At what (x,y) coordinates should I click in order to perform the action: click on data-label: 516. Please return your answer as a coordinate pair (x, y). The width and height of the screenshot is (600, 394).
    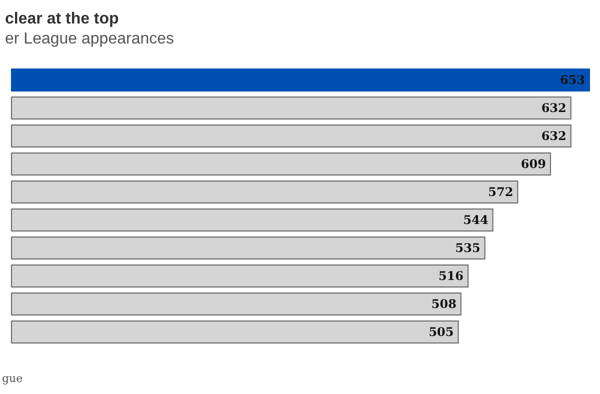
    Looking at the image, I should click on (451, 276).